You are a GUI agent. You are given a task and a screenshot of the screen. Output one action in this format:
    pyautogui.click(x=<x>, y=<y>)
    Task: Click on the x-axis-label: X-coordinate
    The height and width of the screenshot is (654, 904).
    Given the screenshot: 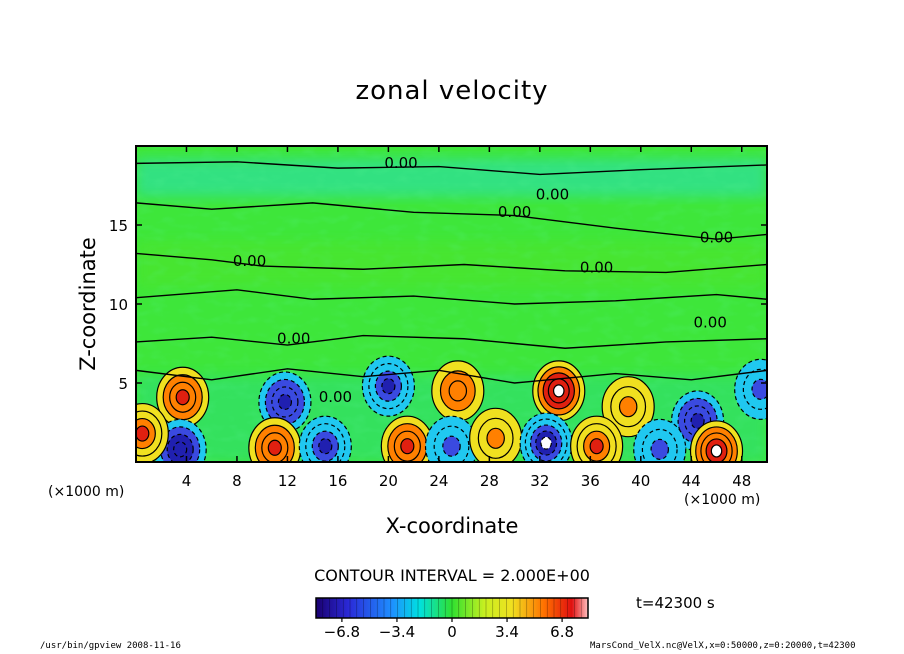 What is the action you would take?
    pyautogui.click(x=452, y=526)
    